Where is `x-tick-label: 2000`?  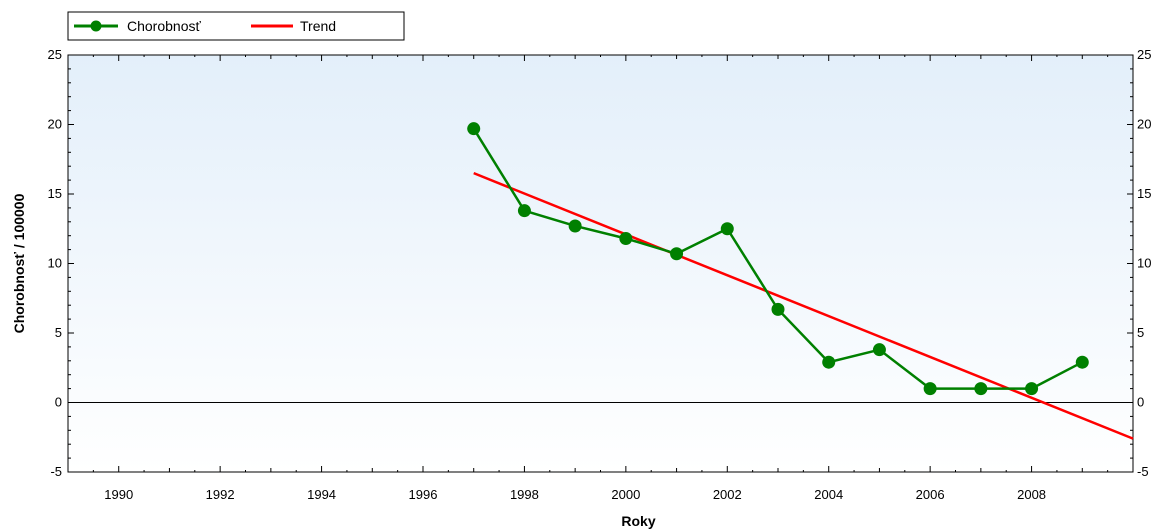
x-tick-label: 2000 is located at coordinates (625, 494).